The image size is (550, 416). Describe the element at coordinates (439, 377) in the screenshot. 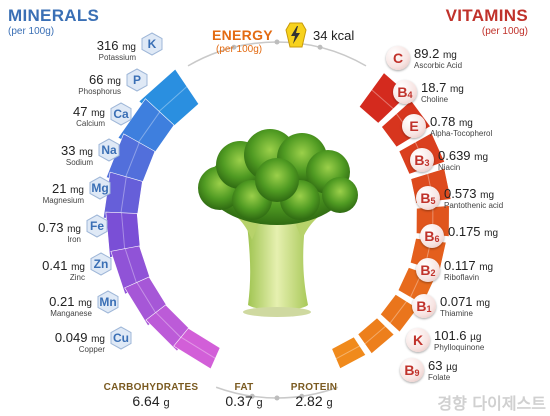

I see `vitamin-name: Folate` at that location.